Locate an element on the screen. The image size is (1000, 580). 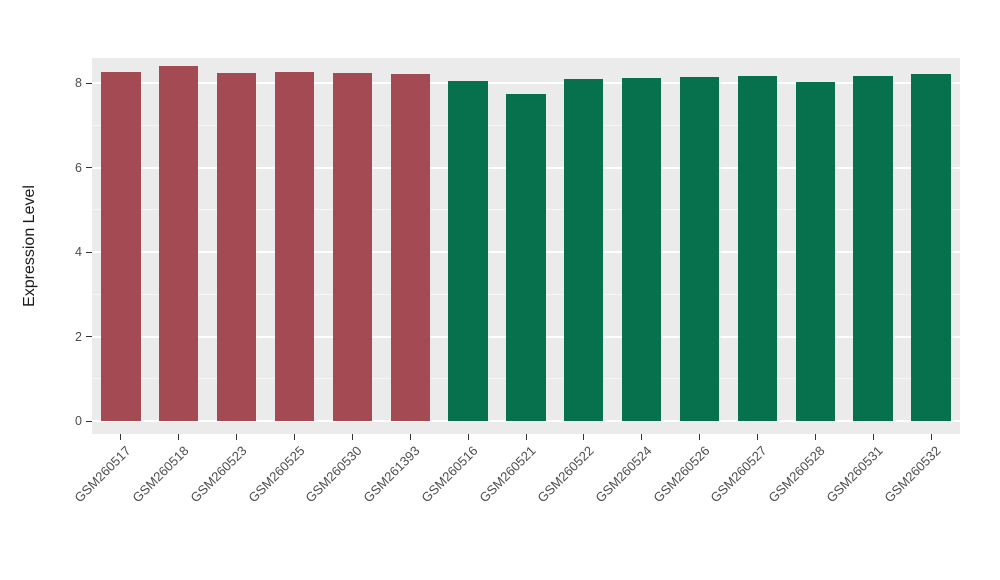
bar-GSM260522 is located at coordinates (584, 250).